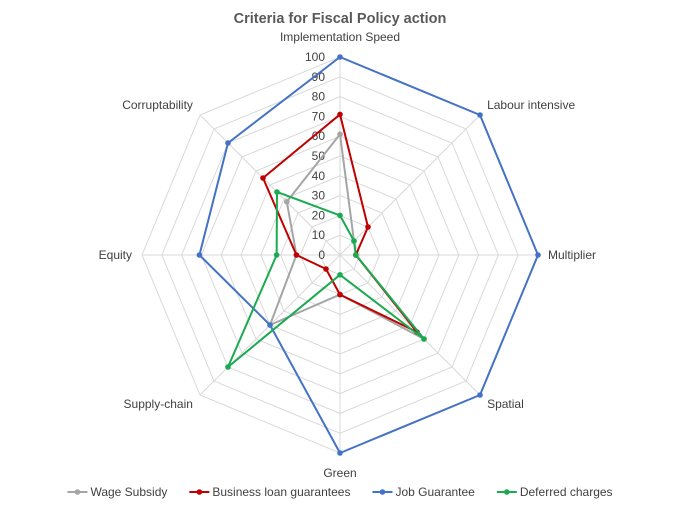 This screenshot has width=680, height=510. I want to click on category-label: Implementation Speed, so click(340, 37).